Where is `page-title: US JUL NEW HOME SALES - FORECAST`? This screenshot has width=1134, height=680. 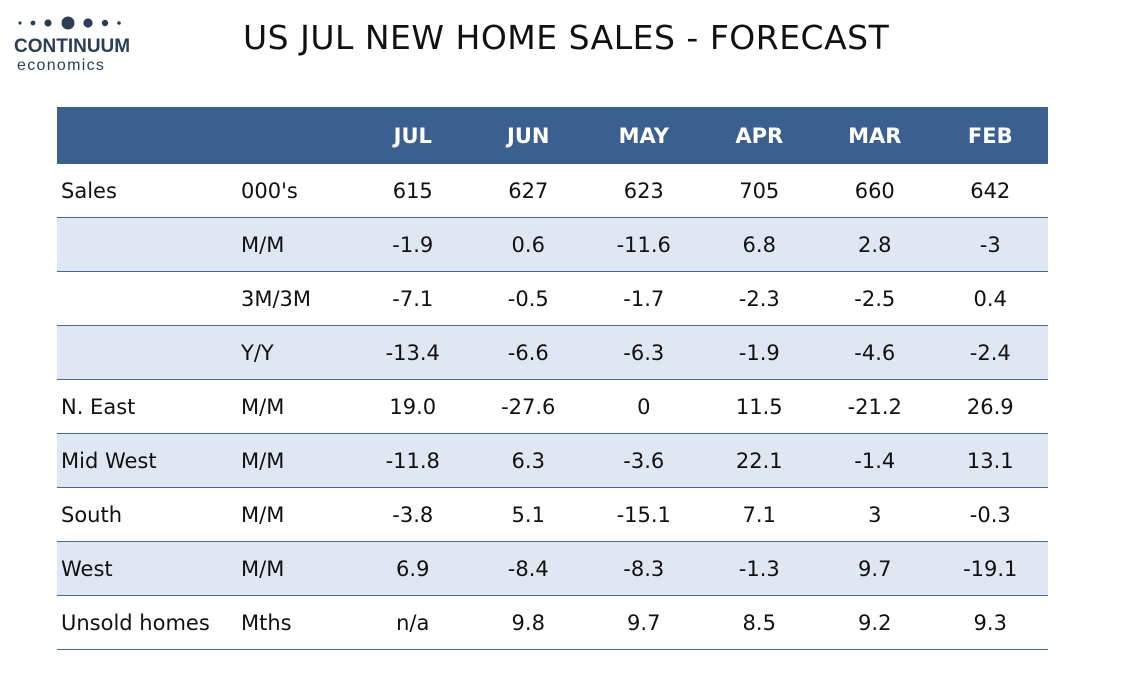
page-title: US JUL NEW HOME SALES - FORECAST is located at coordinates (566, 37).